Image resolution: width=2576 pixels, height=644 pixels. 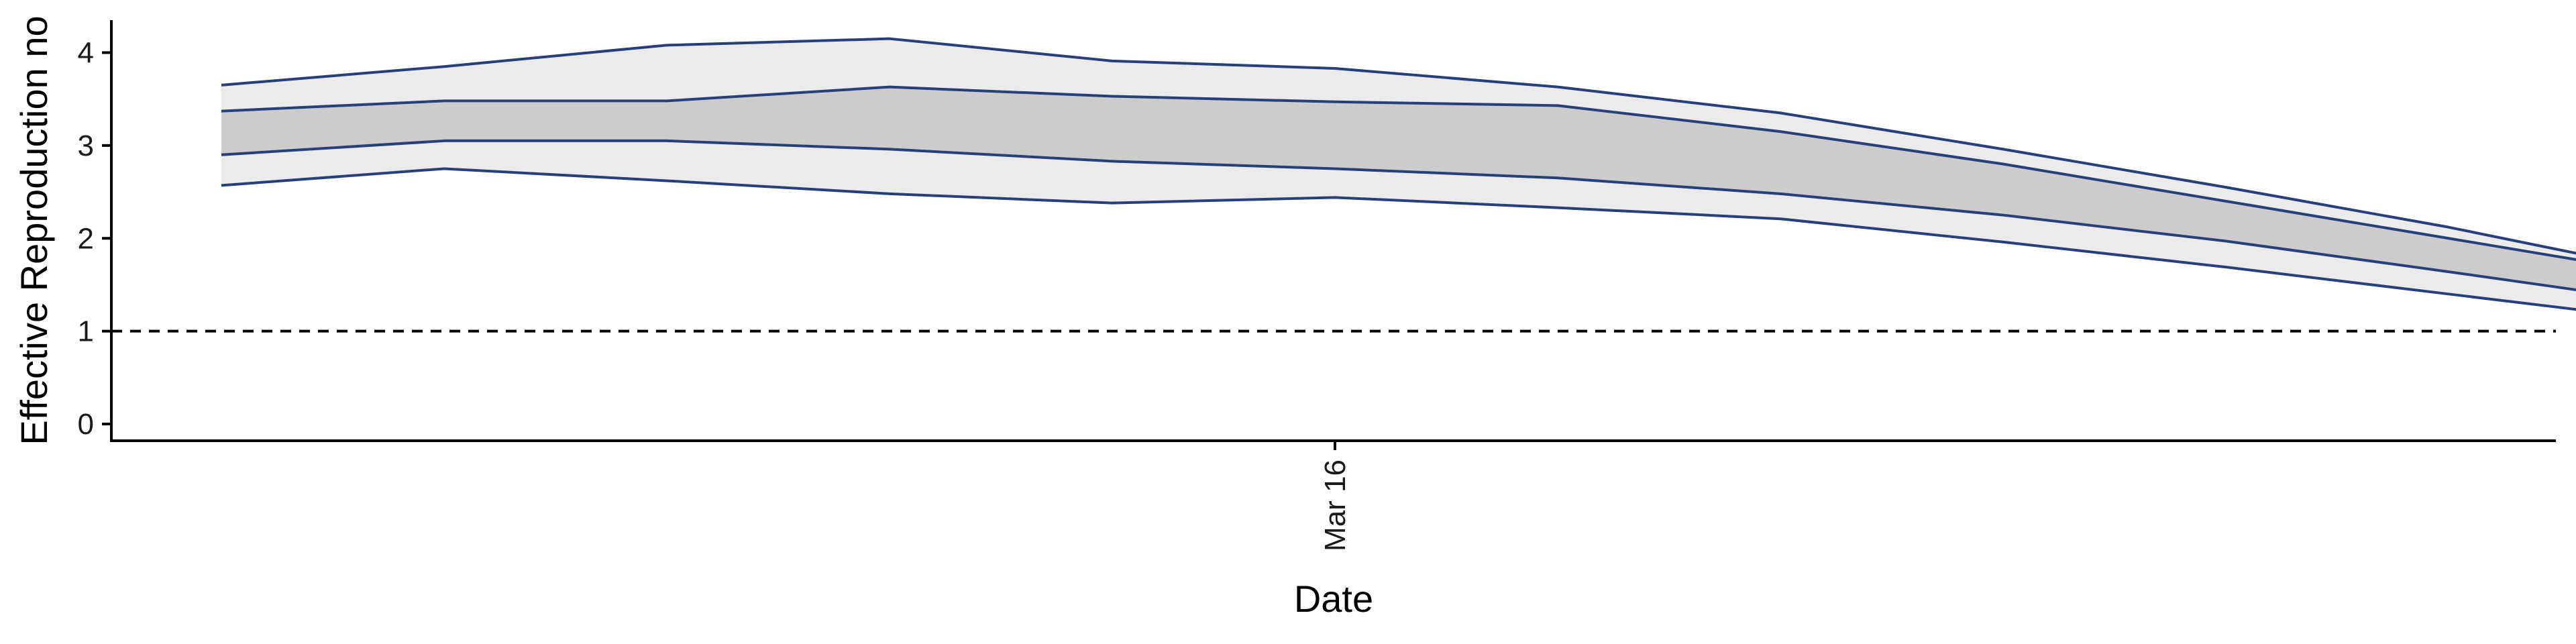 What do you see at coordinates (86, 145) in the screenshot?
I see `y-tick-label: 3` at bounding box center [86, 145].